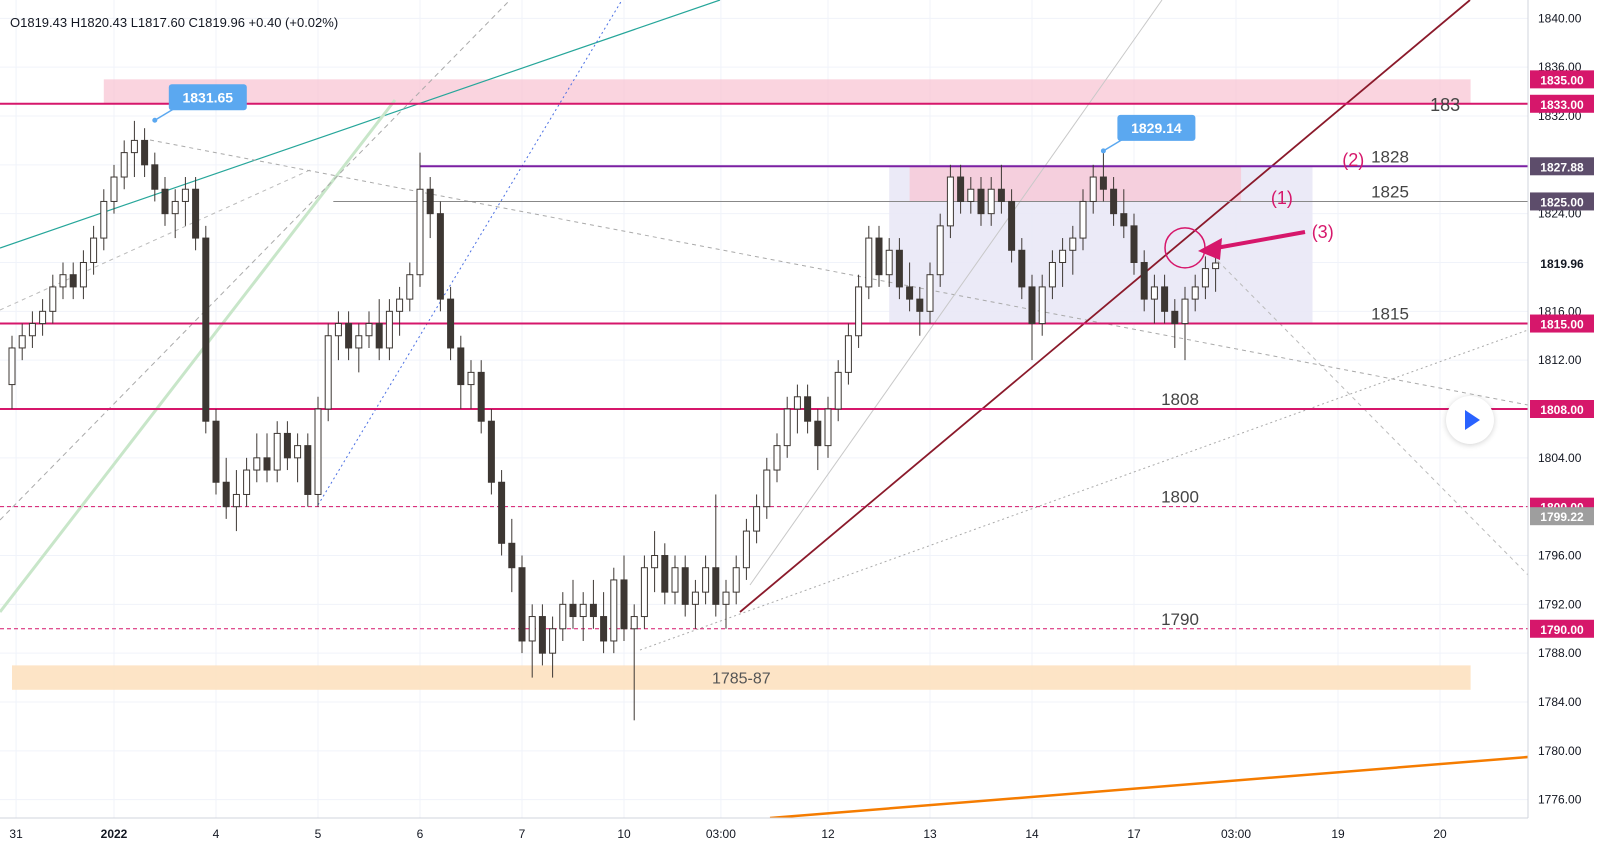 This screenshot has height=851, width=1600. Describe the element at coordinates (1390, 156) in the screenshot. I see `level-label: 1828` at that location.